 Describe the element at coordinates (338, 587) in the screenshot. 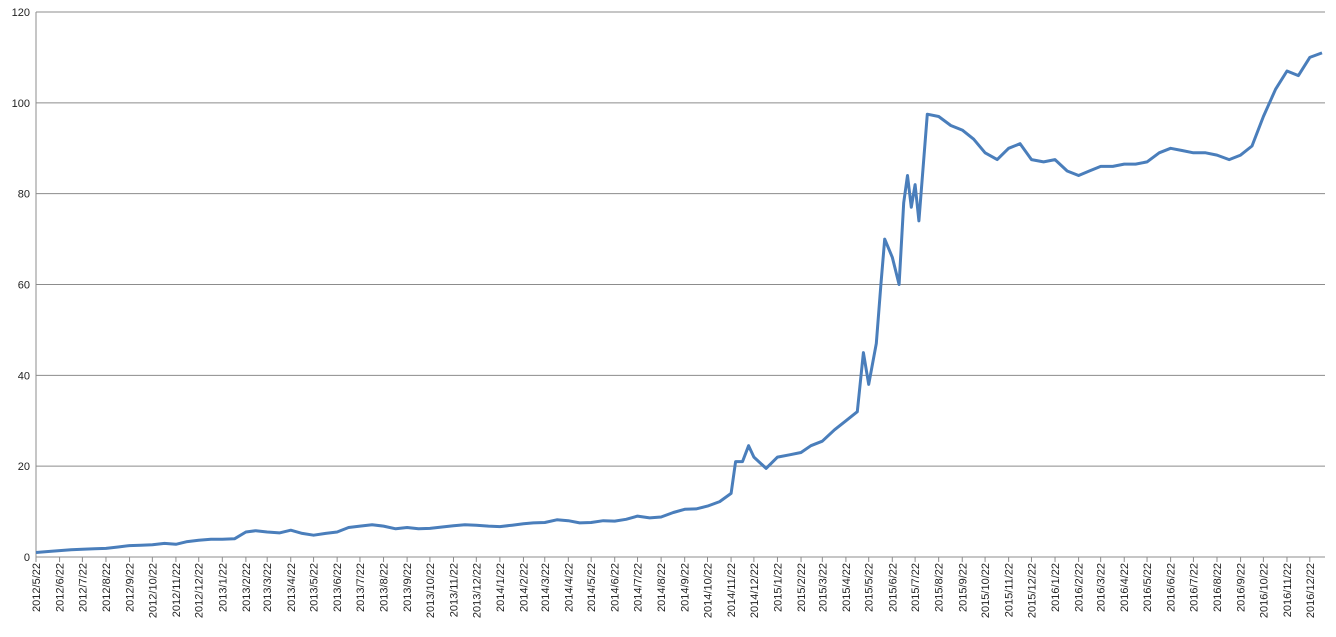

I see `x-tick-label: 2013/6/22` at that location.